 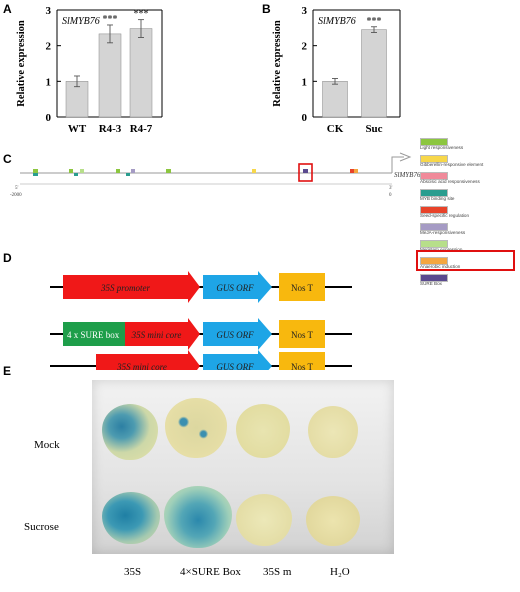 What do you see at coordinates (7, 258) in the screenshot?
I see `panel-letter-d: D` at bounding box center [7, 258].